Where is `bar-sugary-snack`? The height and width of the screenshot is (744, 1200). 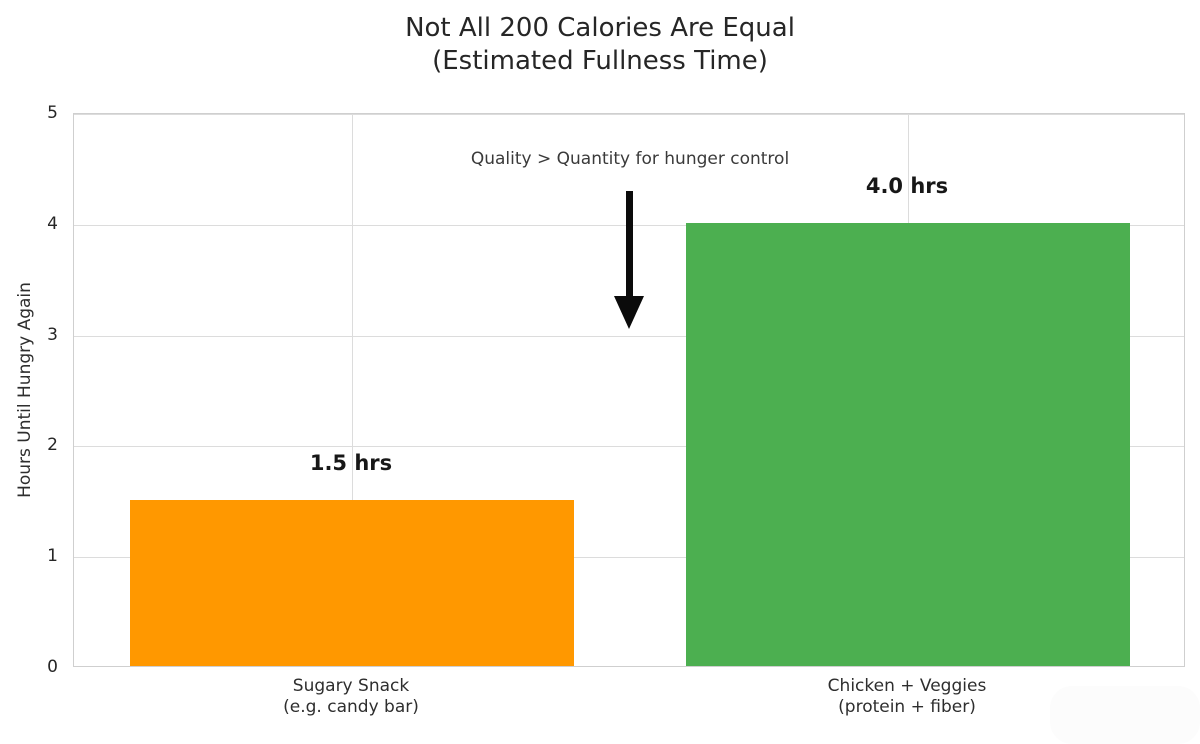
bar-sugary-snack is located at coordinates (352, 582).